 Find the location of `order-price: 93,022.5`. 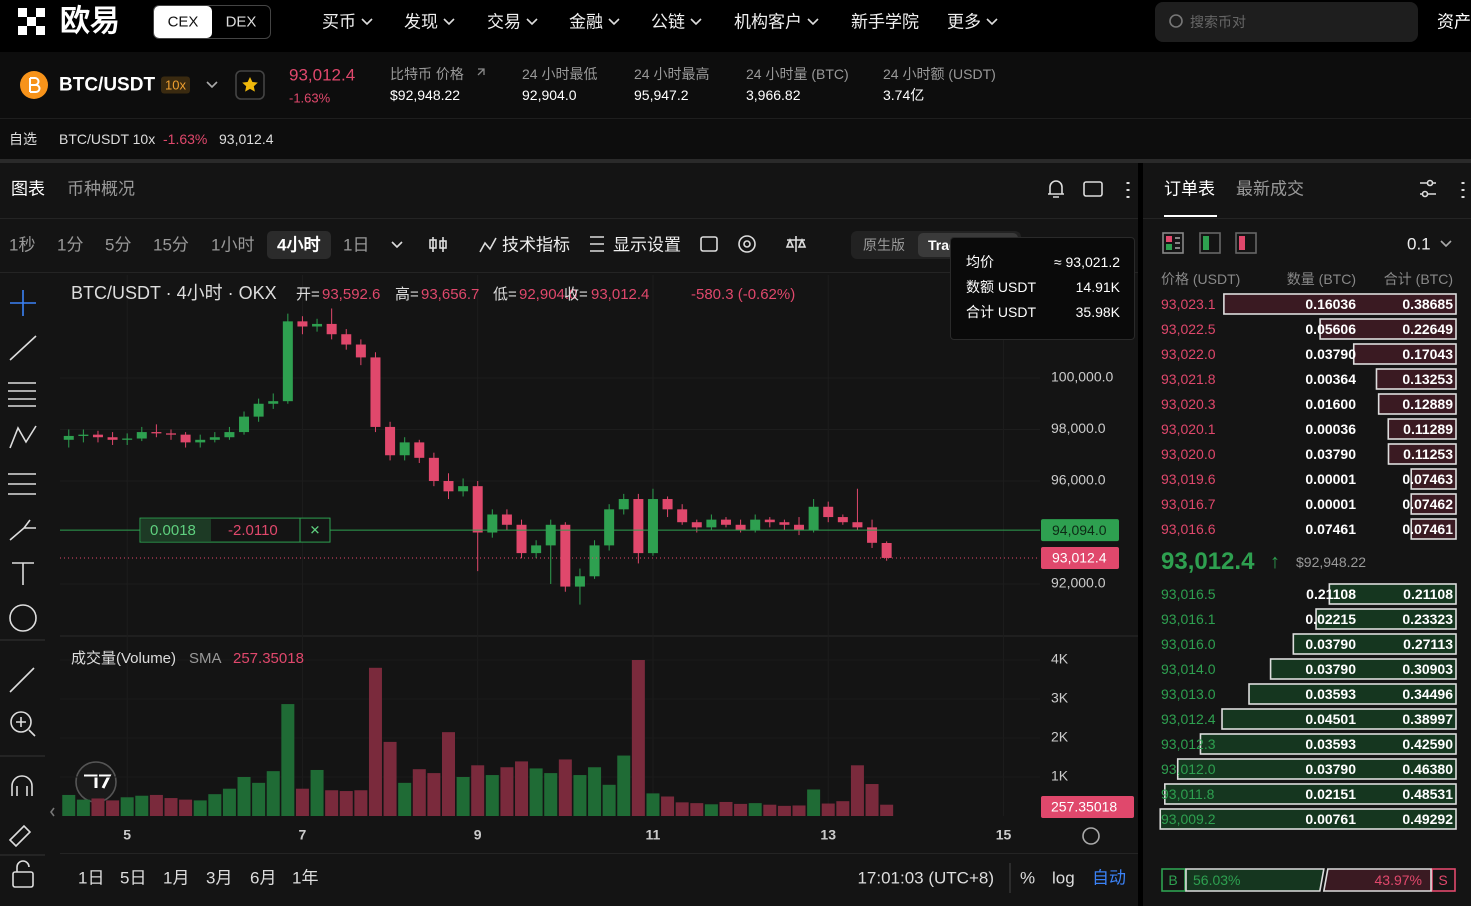

order-price: 93,022.5 is located at coordinates (1188, 329).